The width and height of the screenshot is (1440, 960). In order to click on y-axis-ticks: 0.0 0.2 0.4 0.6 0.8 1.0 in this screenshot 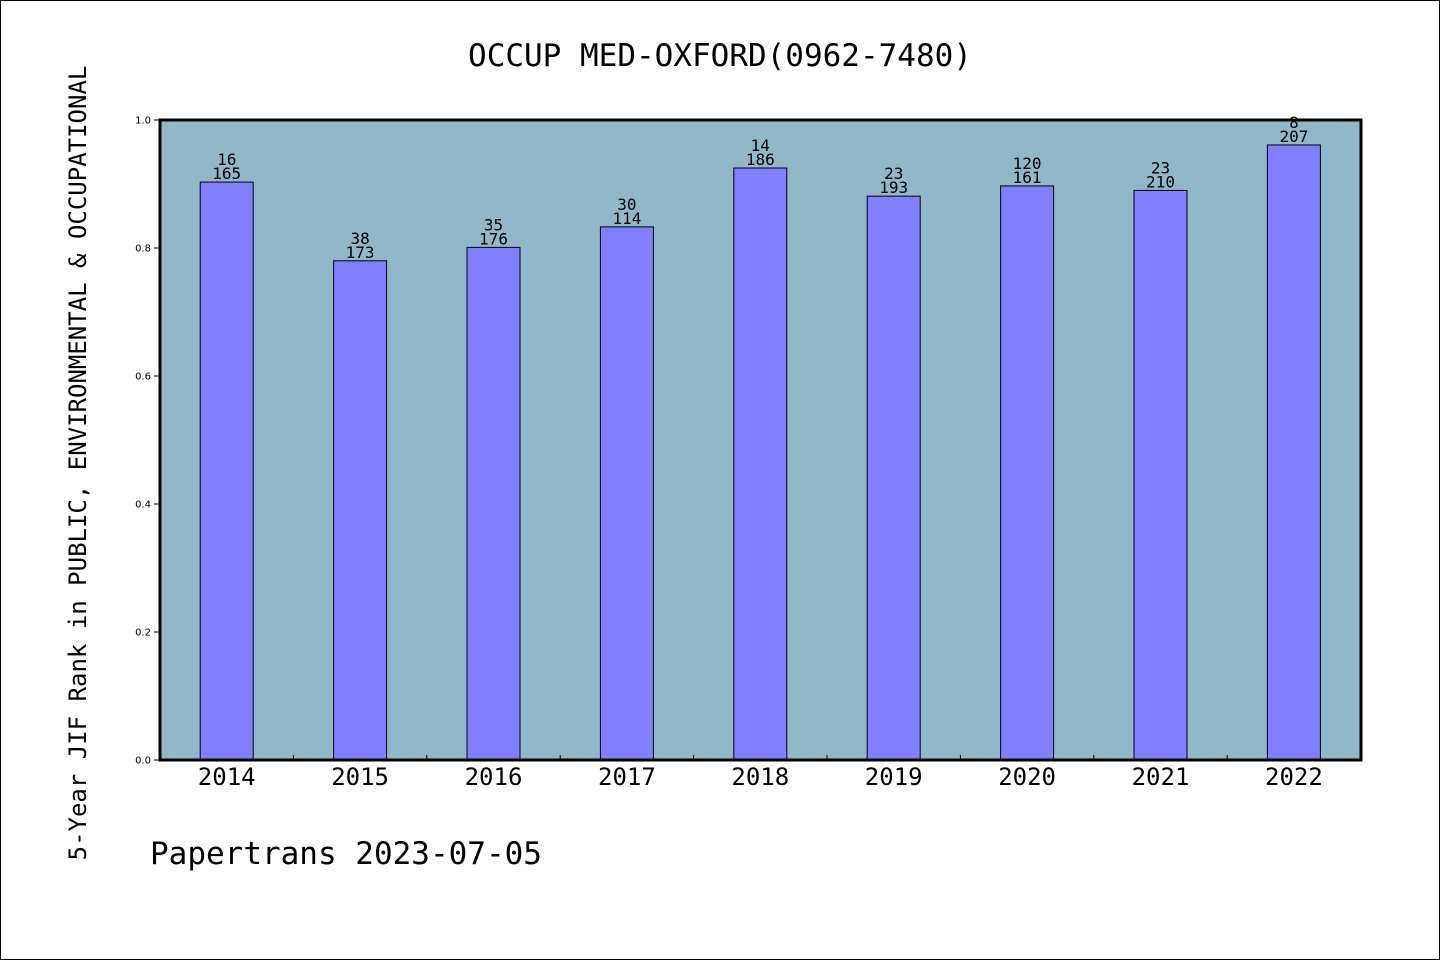, I will do `click(147, 441)`.